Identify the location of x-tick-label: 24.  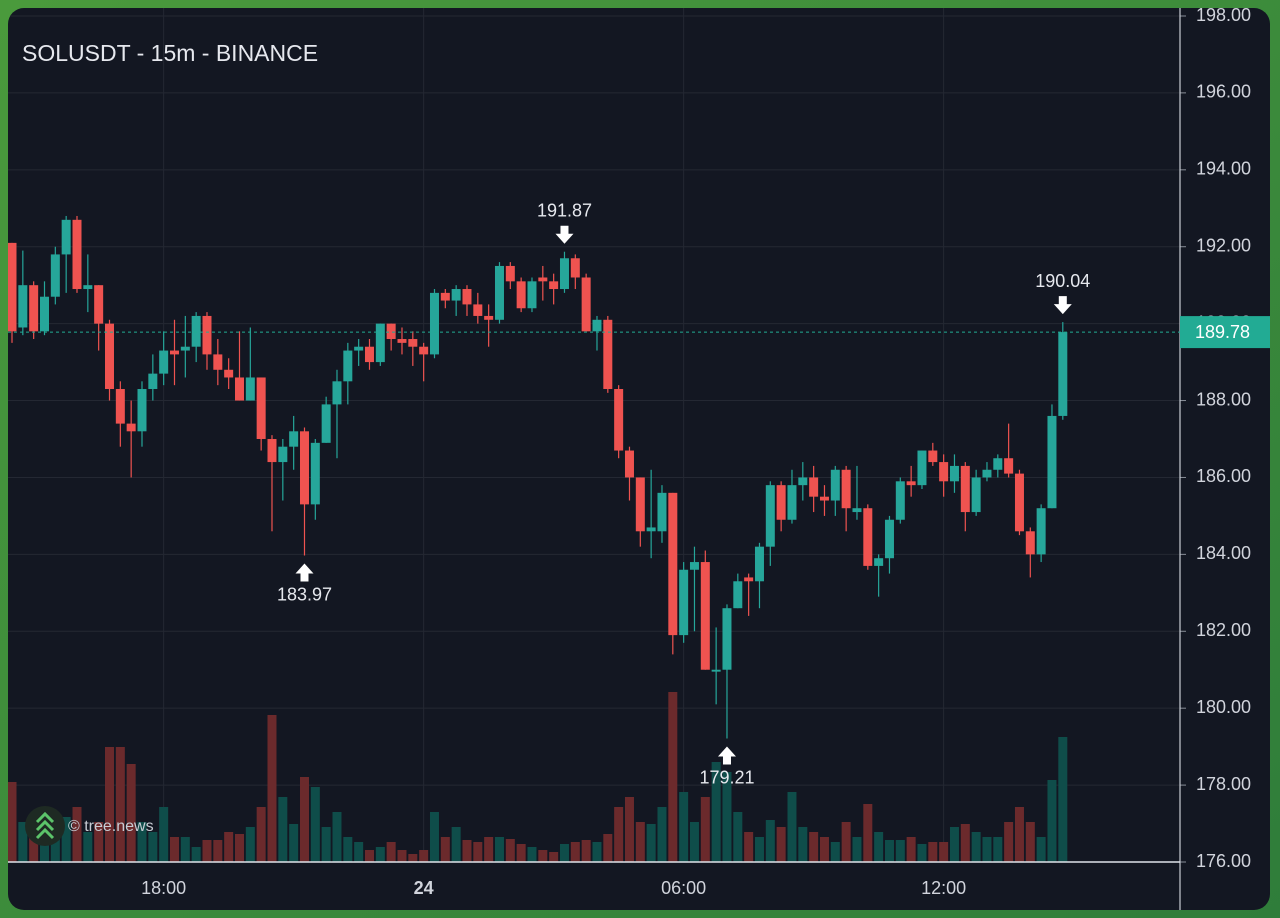
(424, 888).